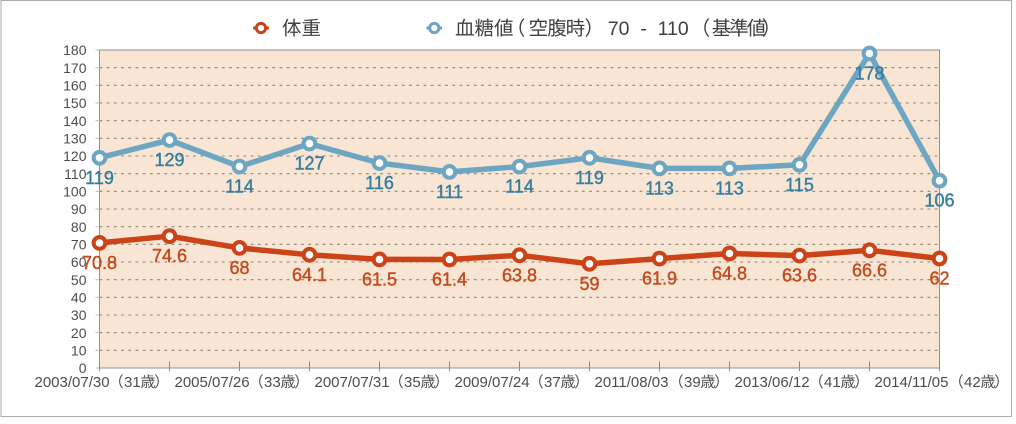 This screenshot has width=1016, height=424. What do you see at coordinates (449, 280) in the screenshot?
I see `svg-text: 61.4` at bounding box center [449, 280].